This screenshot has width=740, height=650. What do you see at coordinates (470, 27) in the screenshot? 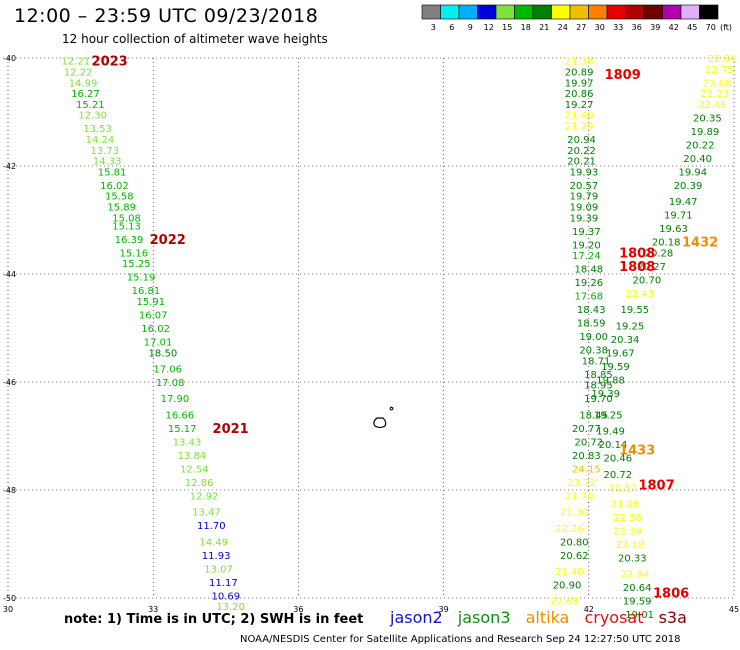
I see `legend-value: 9` at bounding box center [470, 27].